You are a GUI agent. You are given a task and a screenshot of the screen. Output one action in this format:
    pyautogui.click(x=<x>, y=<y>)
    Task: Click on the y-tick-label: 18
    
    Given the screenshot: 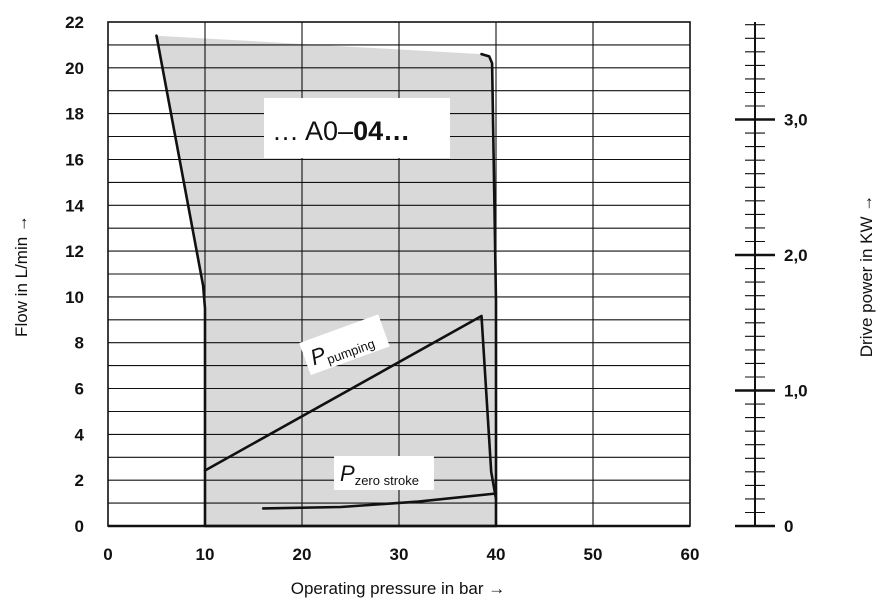 What is the action you would take?
    pyautogui.click(x=74, y=114)
    